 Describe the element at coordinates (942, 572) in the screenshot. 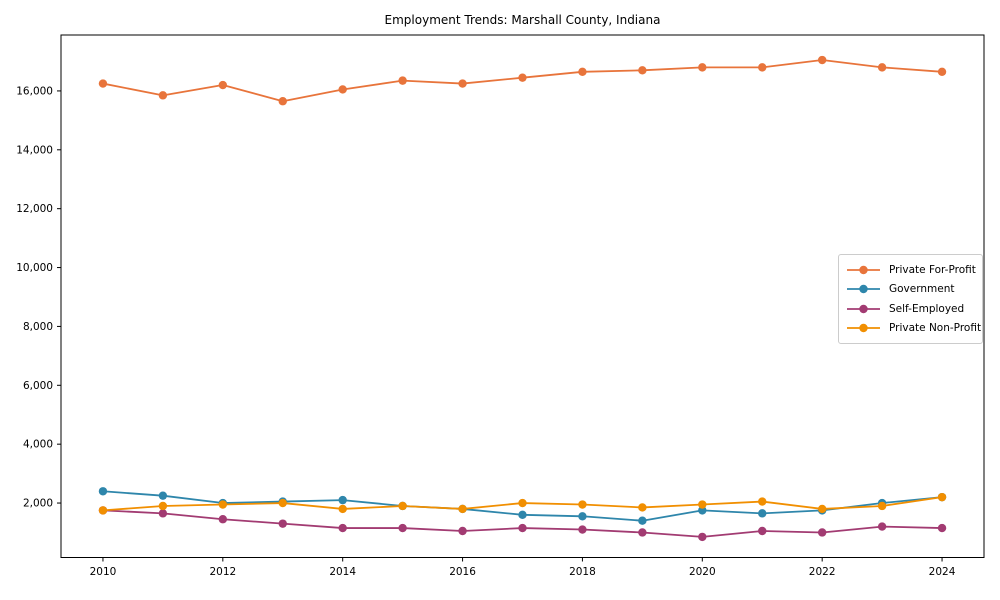

I see `svg-text: 2024` at that location.